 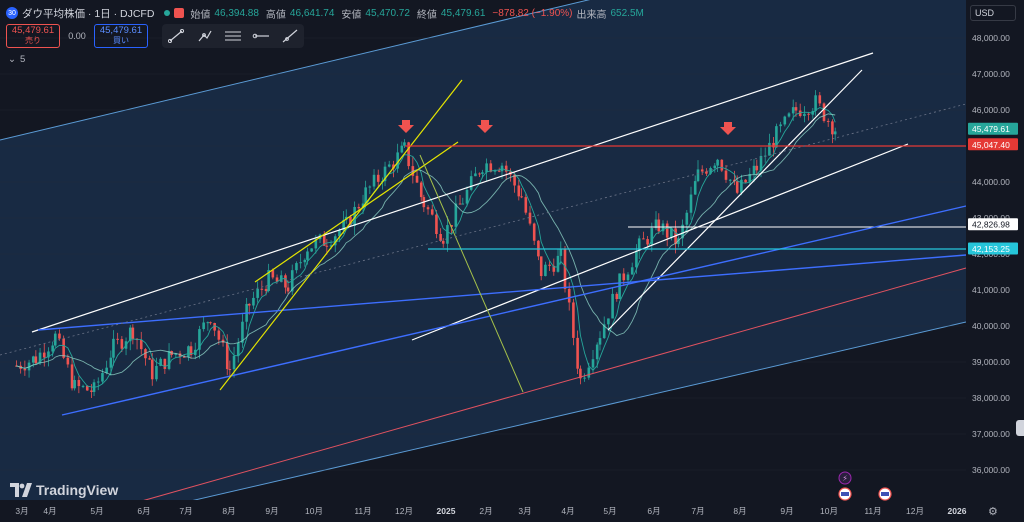 I want to click on time-tick-label: 3月, so click(x=524, y=511).